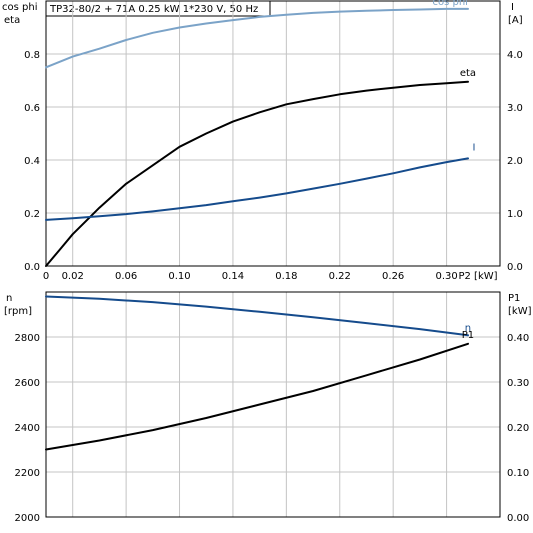 The height and width of the screenshot is (533, 533). What do you see at coordinates (27, 473) in the screenshot?
I see `bottom-left-tick-label: 2200` at bounding box center [27, 473].